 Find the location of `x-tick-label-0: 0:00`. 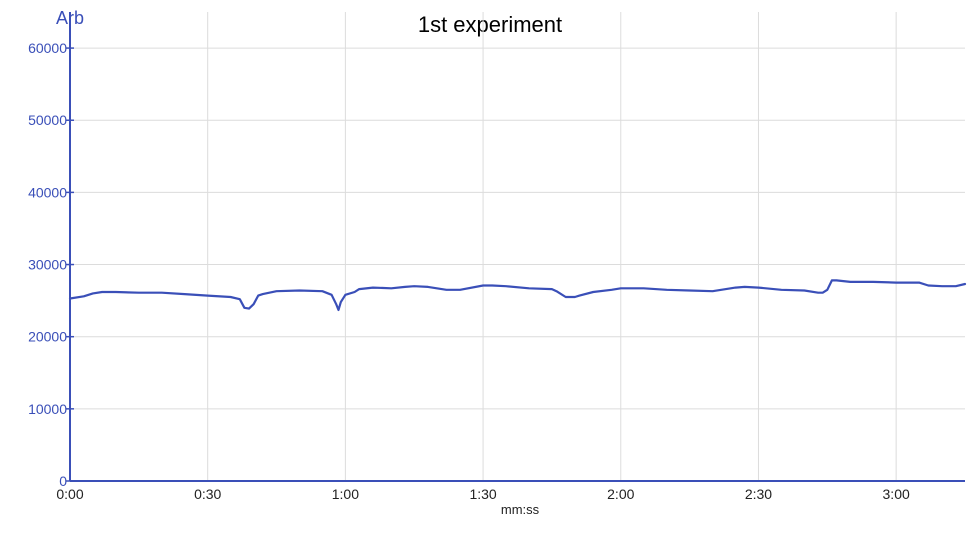

x-tick-label-0: 0:00 is located at coordinates (69, 494).